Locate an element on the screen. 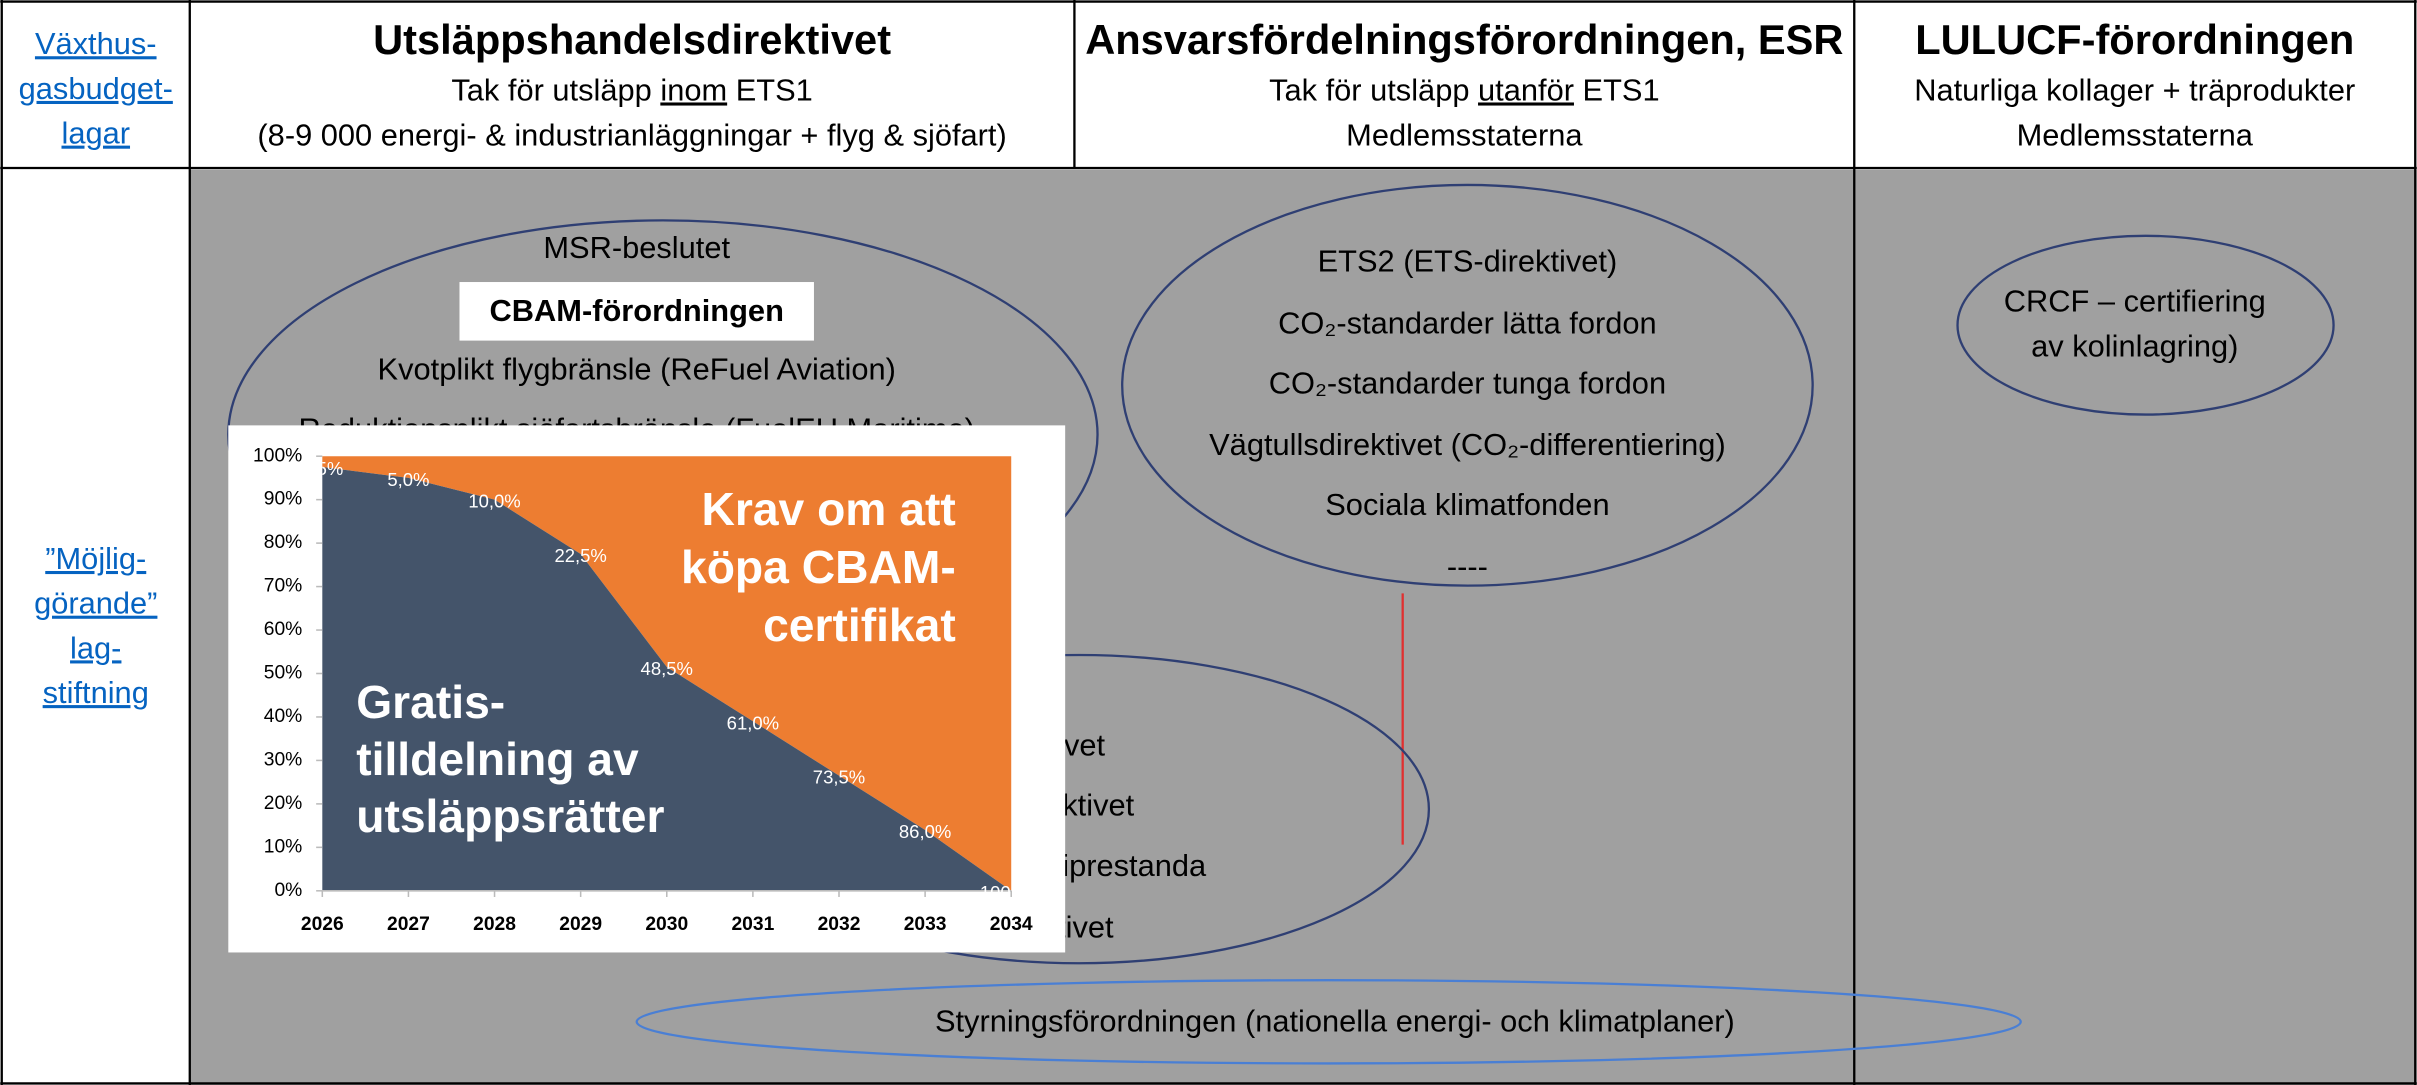 The width and height of the screenshot is (2417, 1085). y-tick-label: 40% is located at coordinates (283, 716).